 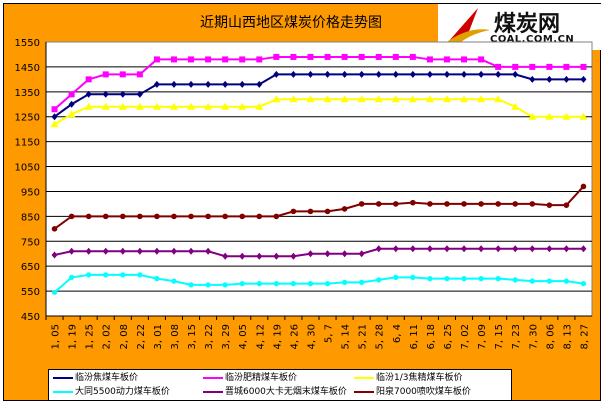 What do you see at coordinates (95, 378) in the screenshot?
I see `legend-item: 临汾焦煤车板价` at bounding box center [95, 378].